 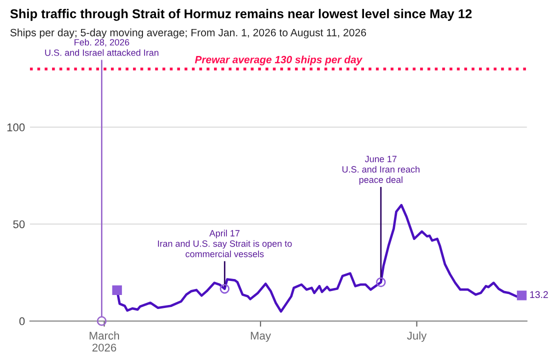 What do you see at coordinates (225, 244) in the screenshot?
I see `annotation: April 17 Iran and U.S. say Strait is open to commercial vessels` at bounding box center [225, 244].